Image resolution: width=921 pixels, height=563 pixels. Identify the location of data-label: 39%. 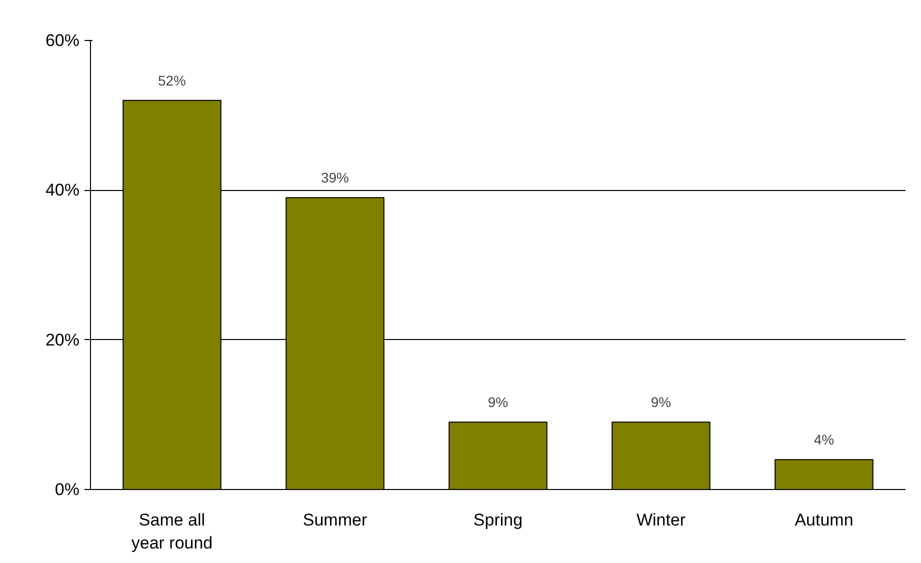
(335, 178).